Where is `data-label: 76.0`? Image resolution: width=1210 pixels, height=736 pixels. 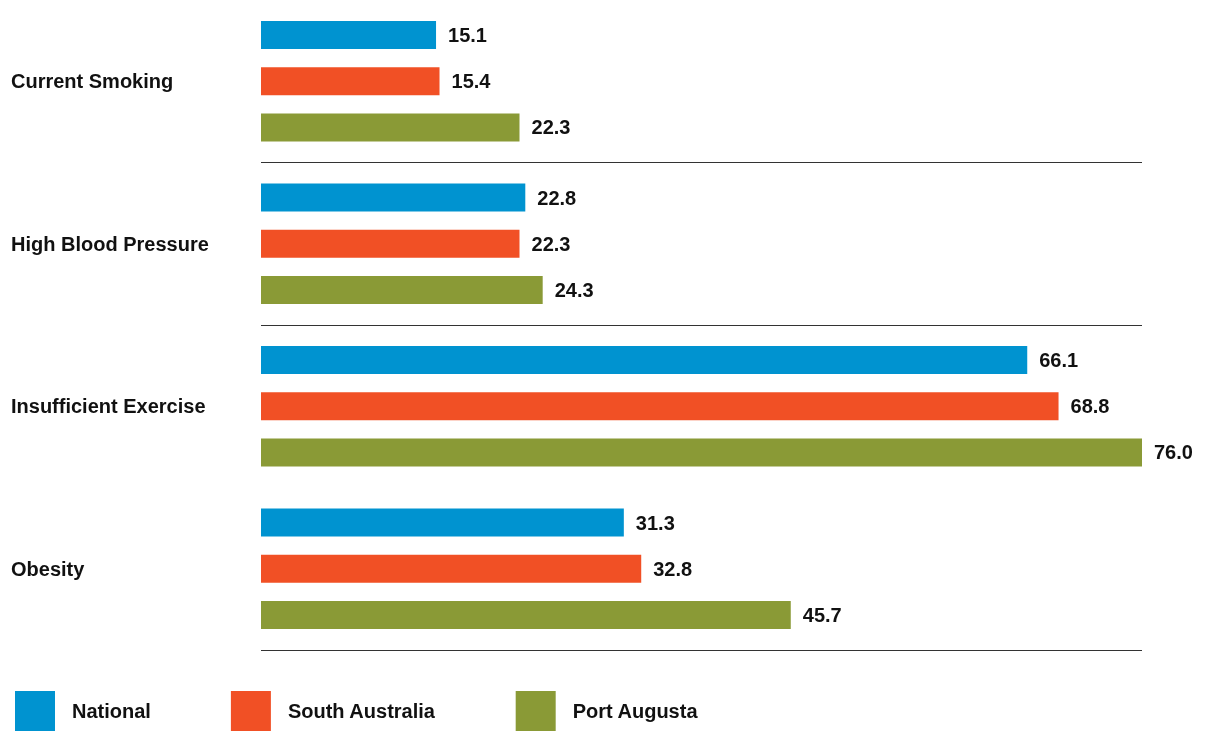 data-label: 76.0 is located at coordinates (1173, 452).